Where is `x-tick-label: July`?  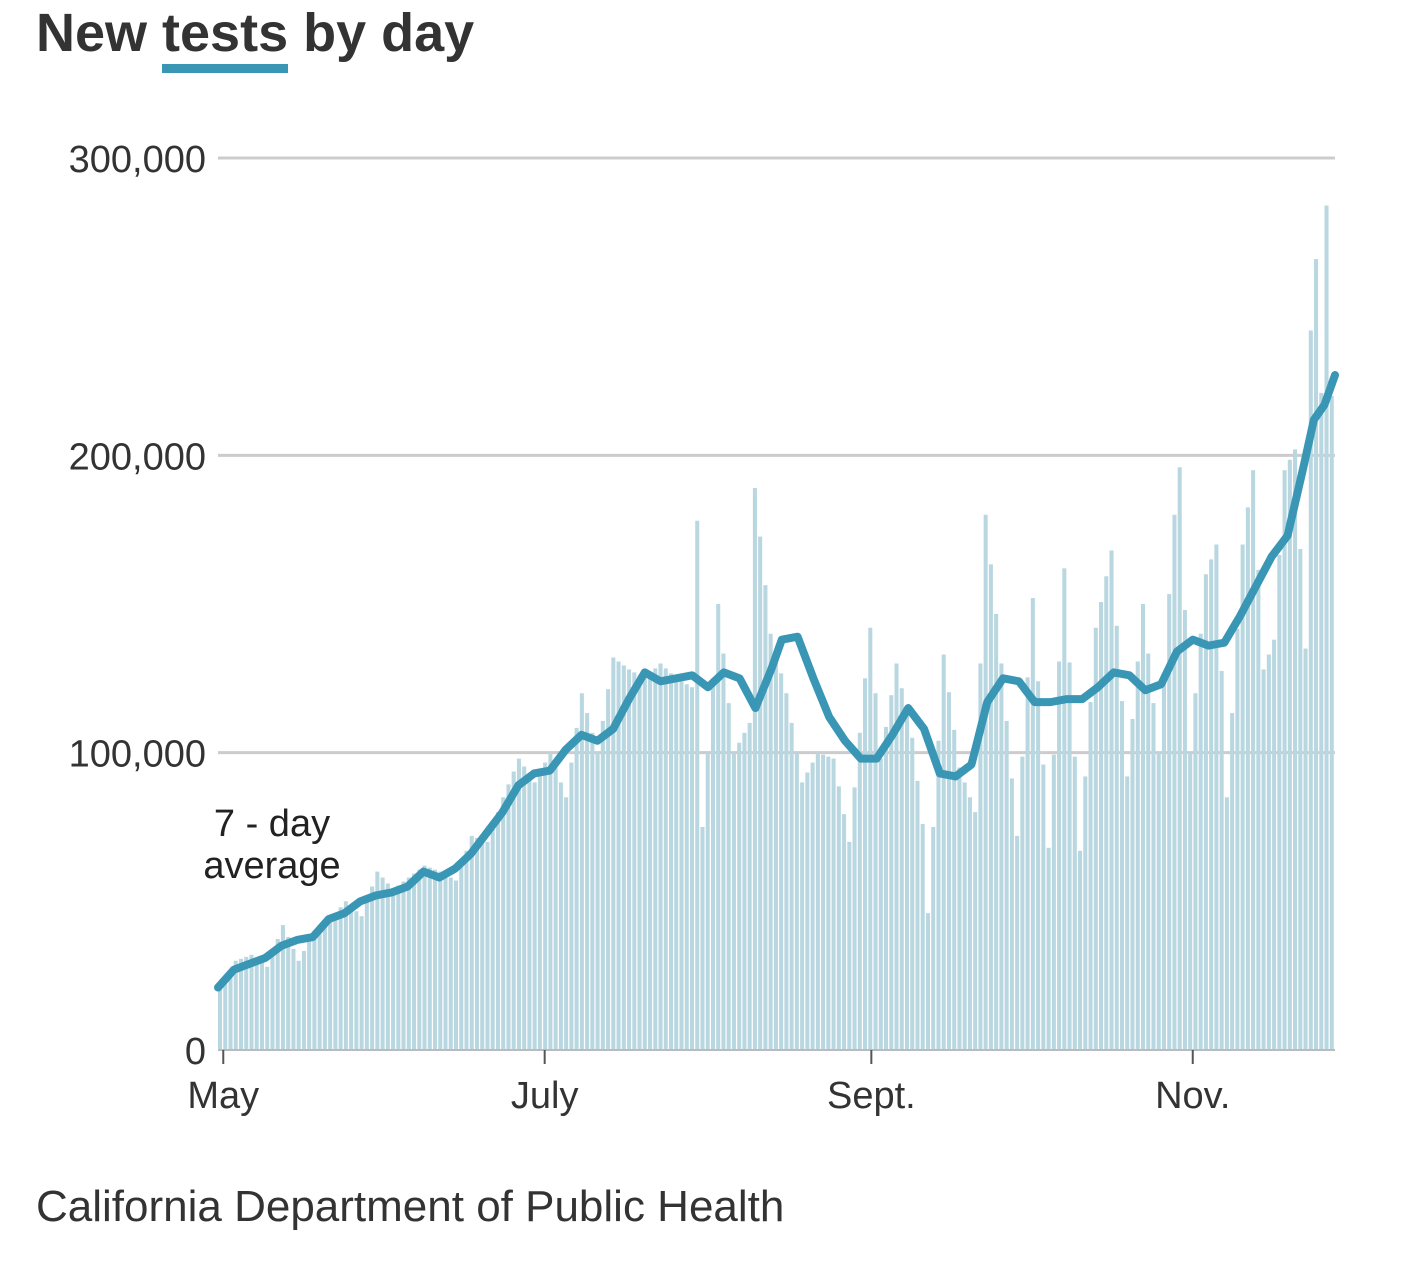 x-tick-label: July is located at coordinates (545, 1096).